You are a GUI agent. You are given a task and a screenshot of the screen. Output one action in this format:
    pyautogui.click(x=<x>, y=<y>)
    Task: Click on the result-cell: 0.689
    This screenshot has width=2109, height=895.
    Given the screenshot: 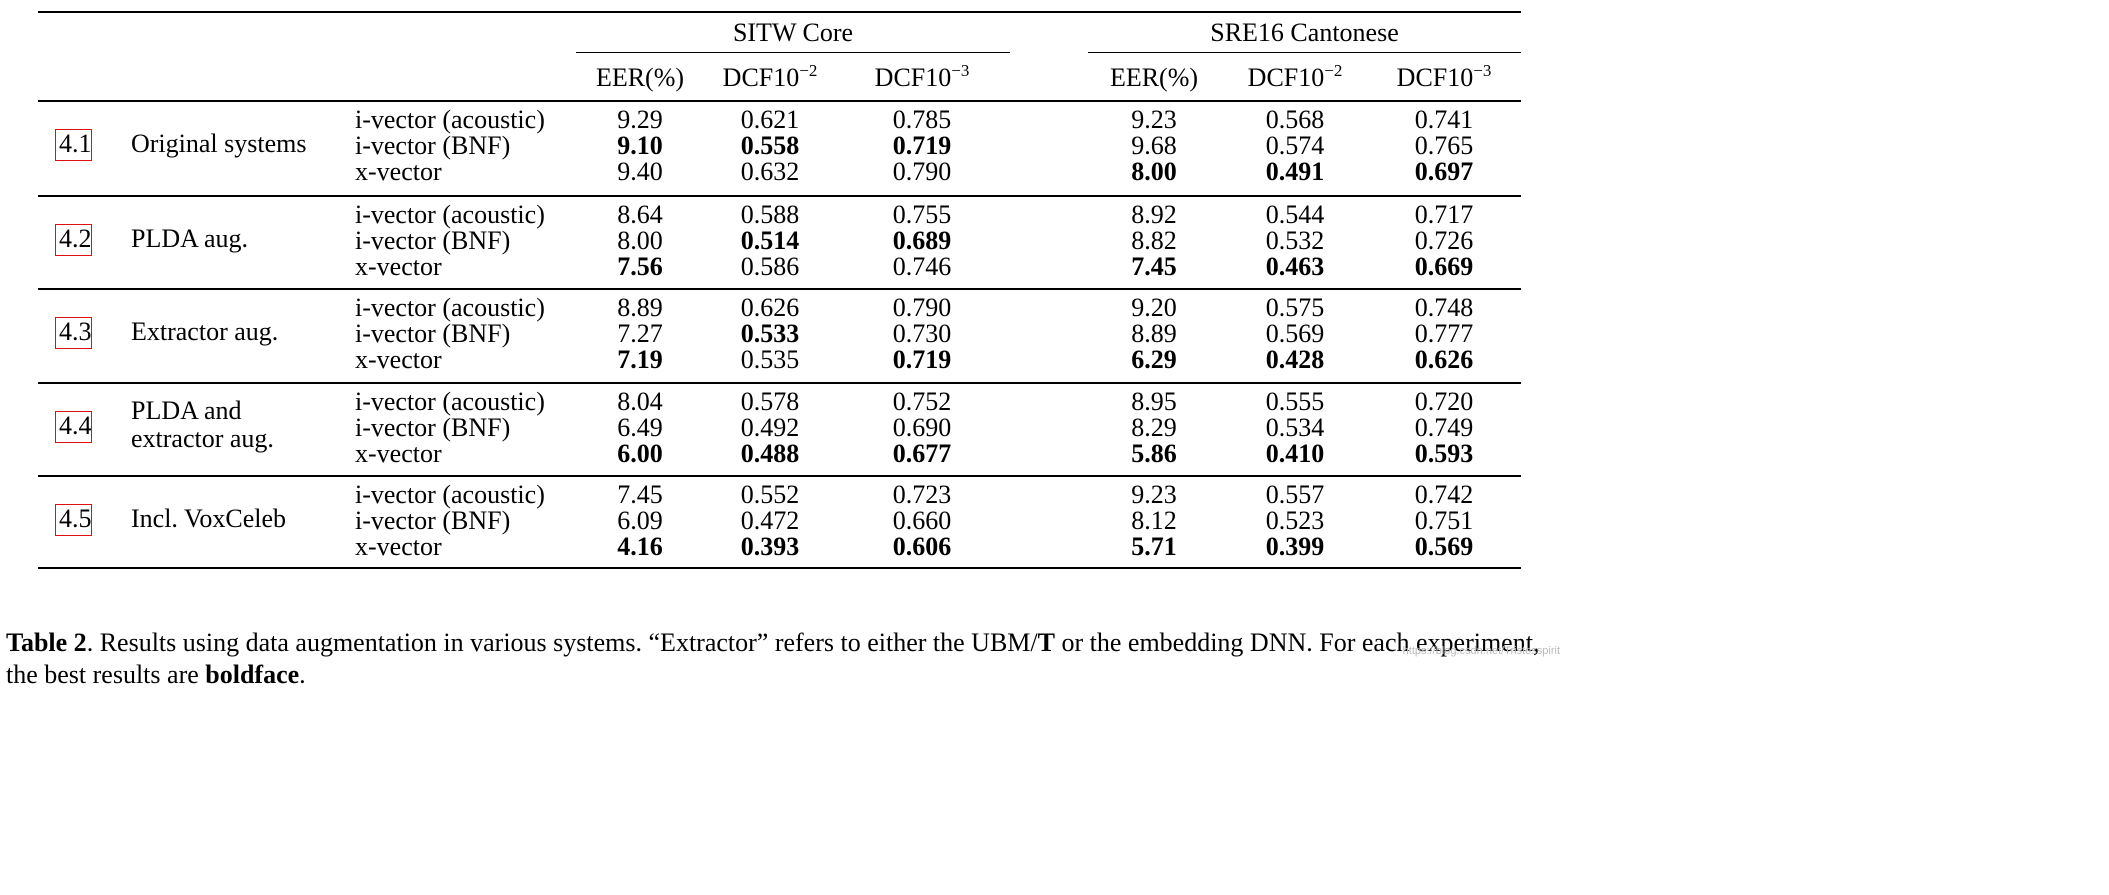 What is the action you would take?
    pyautogui.click(x=922, y=240)
    